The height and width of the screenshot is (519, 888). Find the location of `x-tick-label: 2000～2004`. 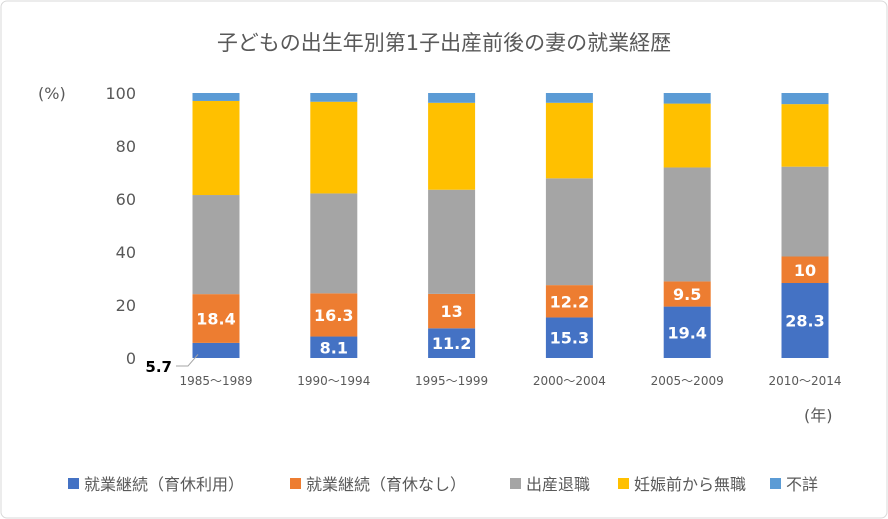

x-tick-label: 2000～2004 is located at coordinates (569, 381).